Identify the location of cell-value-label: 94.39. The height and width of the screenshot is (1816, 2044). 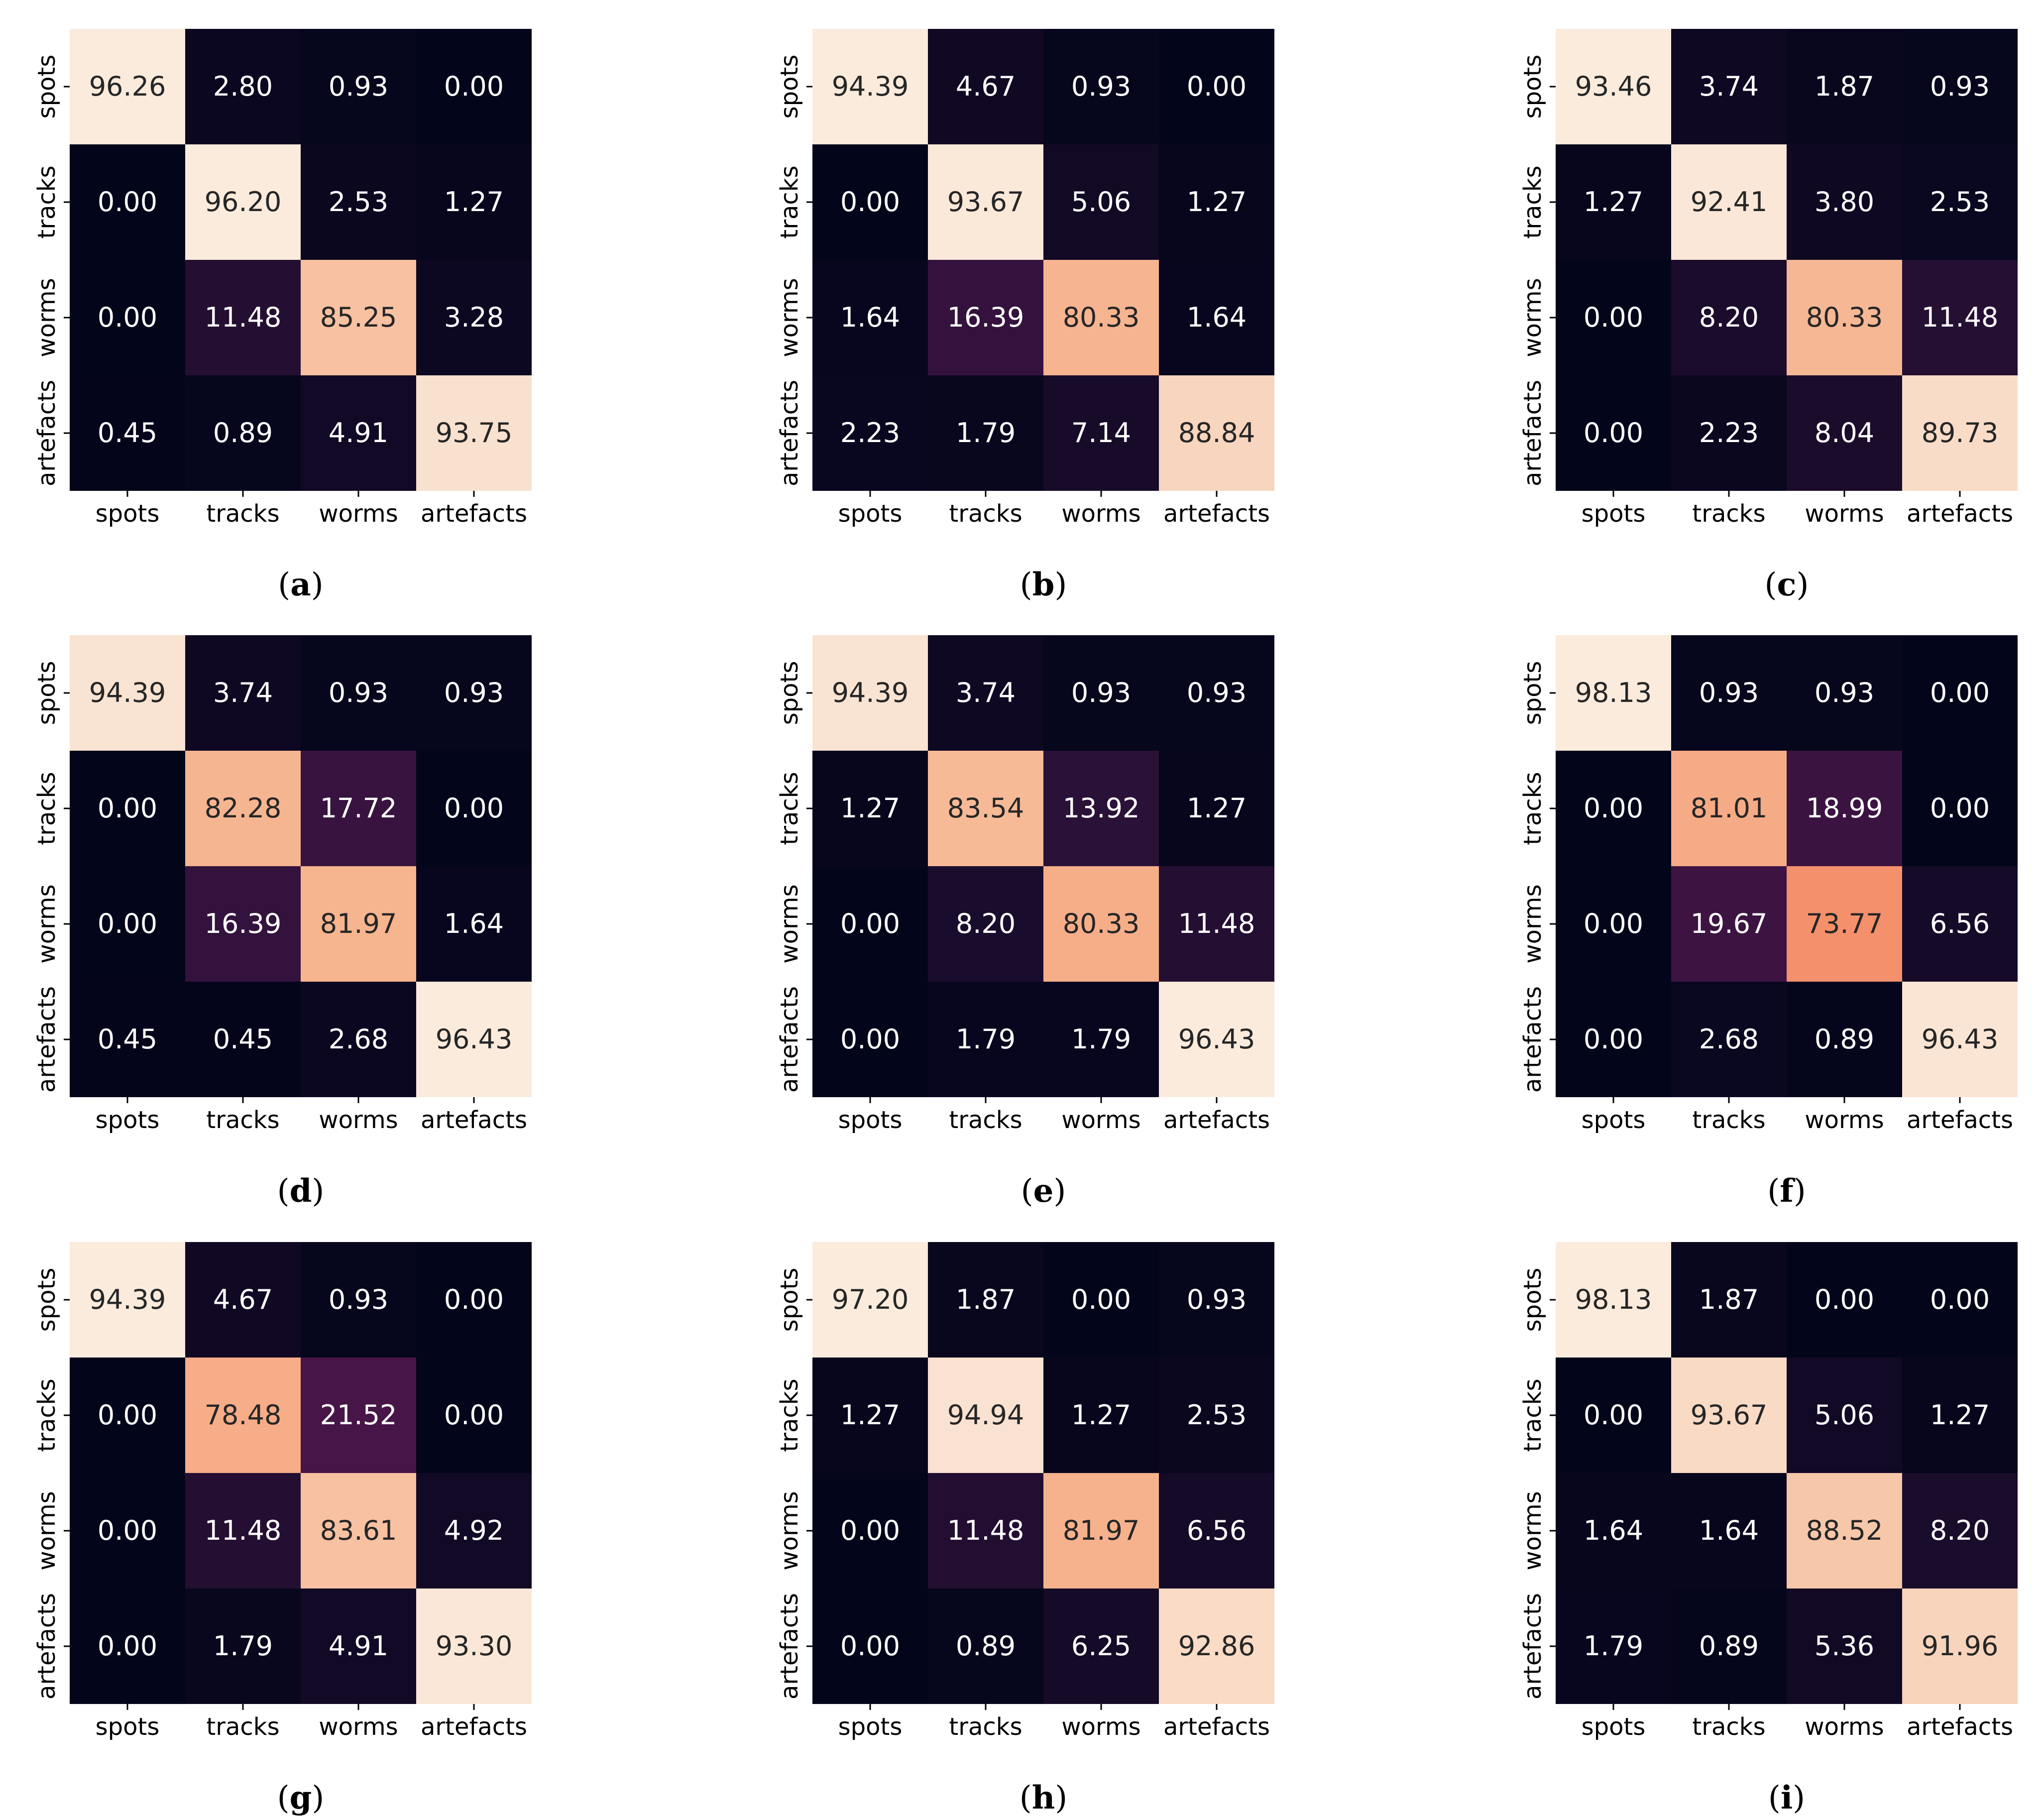
(870, 692).